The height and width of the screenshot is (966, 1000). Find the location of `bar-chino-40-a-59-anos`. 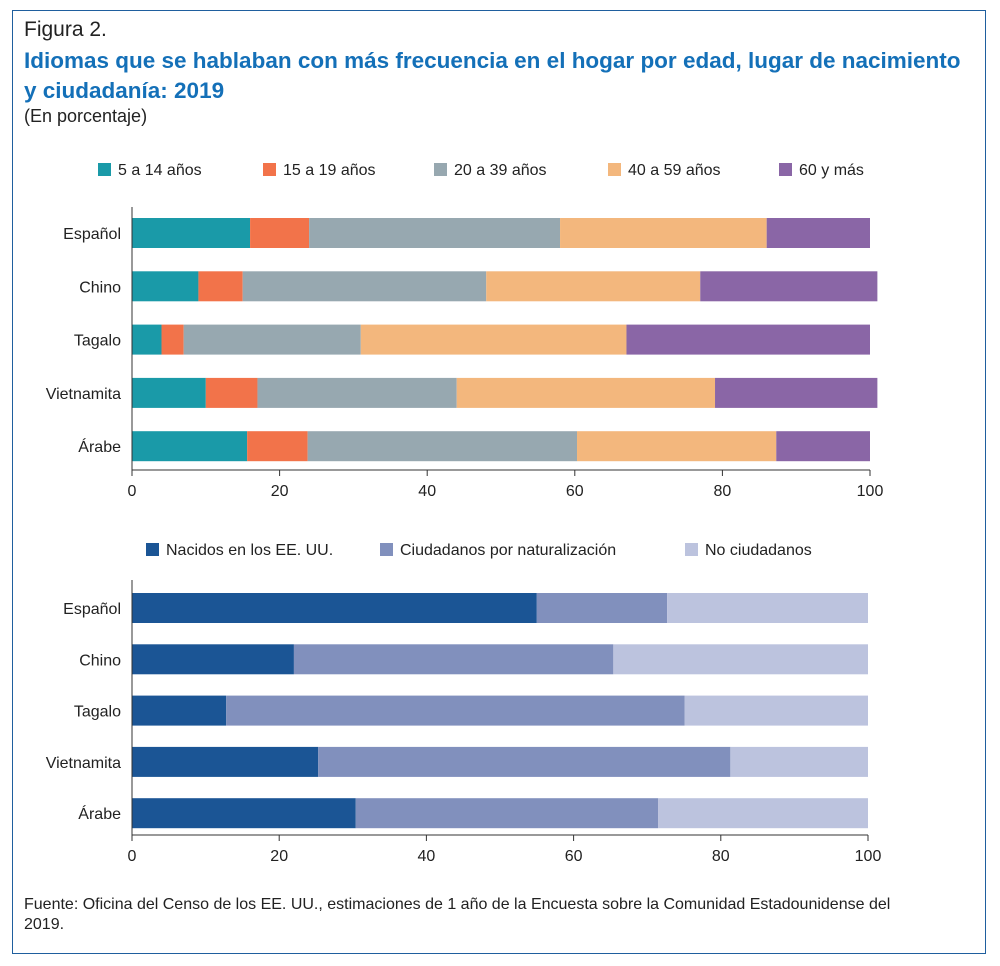

bar-chino-40-a-59-anos is located at coordinates (593, 286).